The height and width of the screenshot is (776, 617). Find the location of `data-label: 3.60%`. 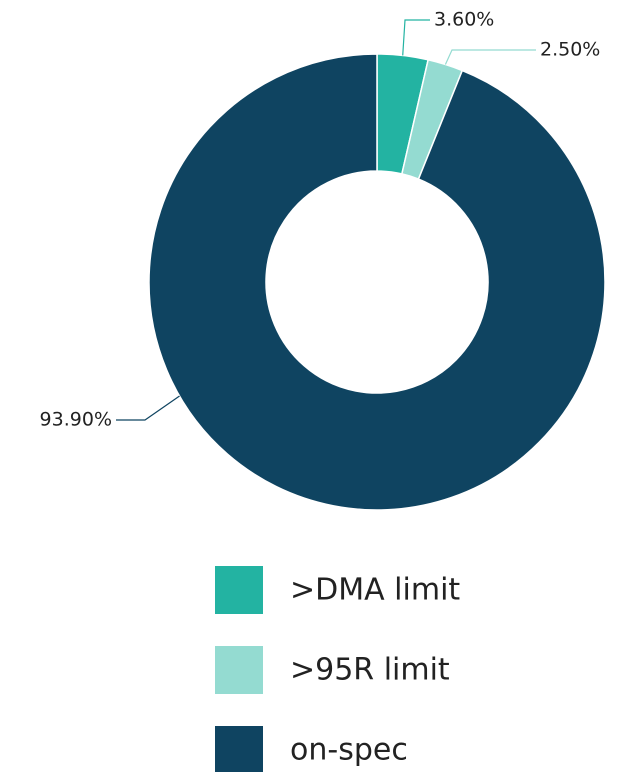

data-label: 3.60% is located at coordinates (464, 20).